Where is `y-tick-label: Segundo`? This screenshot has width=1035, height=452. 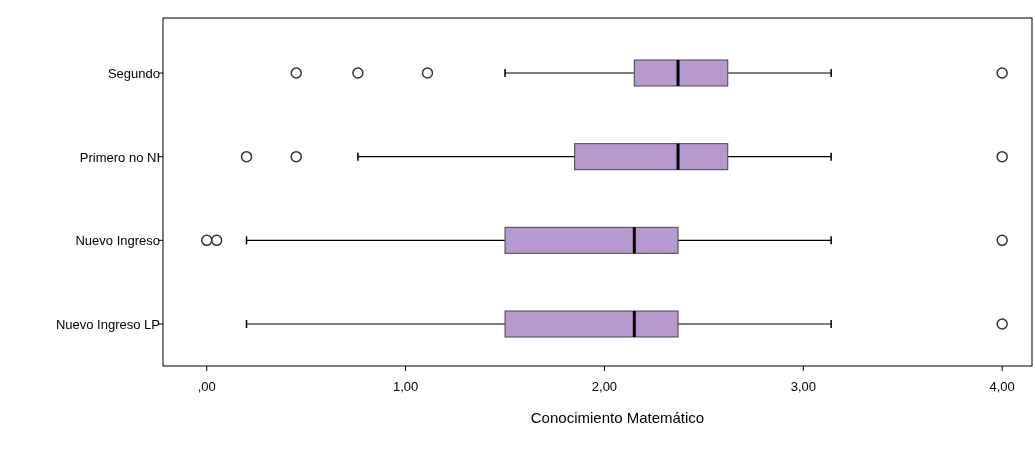
y-tick-label: Segundo is located at coordinates (133, 73).